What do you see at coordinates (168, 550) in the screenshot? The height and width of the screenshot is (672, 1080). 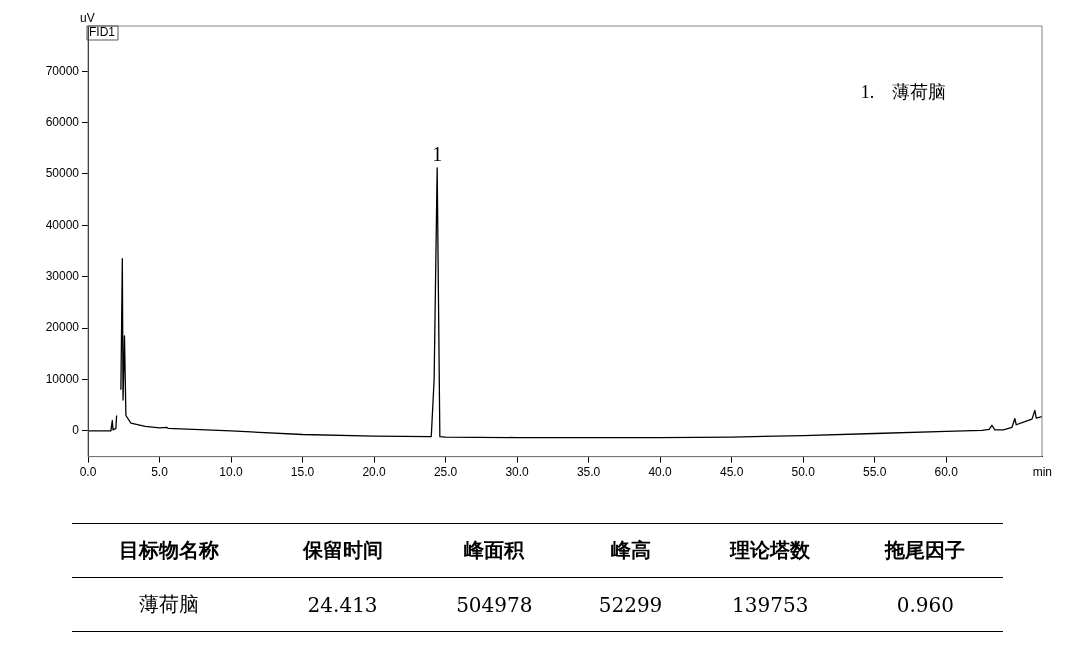 I see `text: 目标物名称` at bounding box center [168, 550].